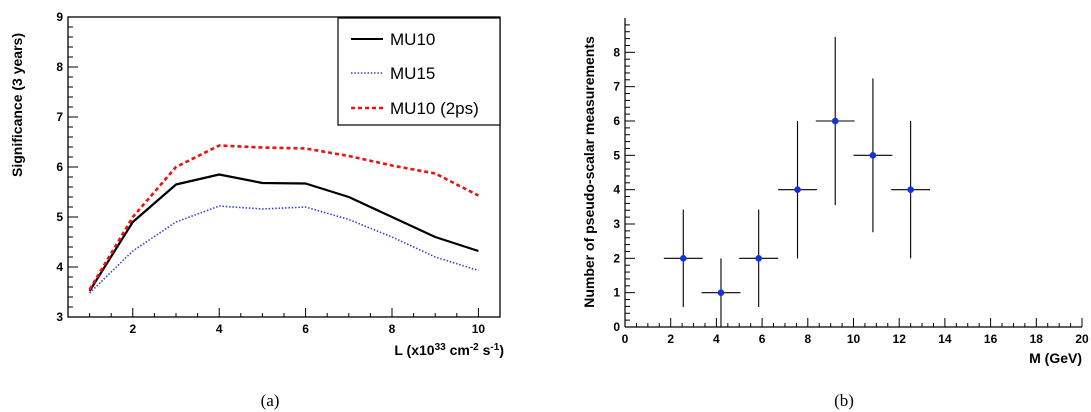 The width and height of the screenshot is (1091, 412). Describe the element at coordinates (284, 249) in the screenshot. I see `series-line-mu15` at that location.